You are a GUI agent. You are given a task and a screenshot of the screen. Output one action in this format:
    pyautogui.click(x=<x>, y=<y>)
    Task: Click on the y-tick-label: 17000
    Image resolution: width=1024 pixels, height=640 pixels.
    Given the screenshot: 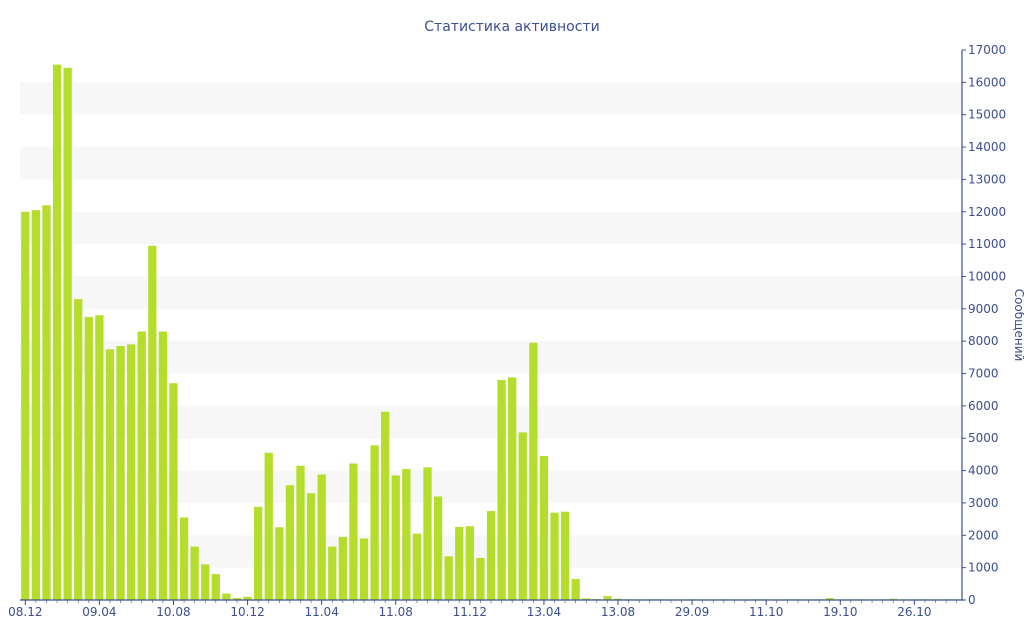 What is the action you would take?
    pyautogui.click(x=987, y=50)
    